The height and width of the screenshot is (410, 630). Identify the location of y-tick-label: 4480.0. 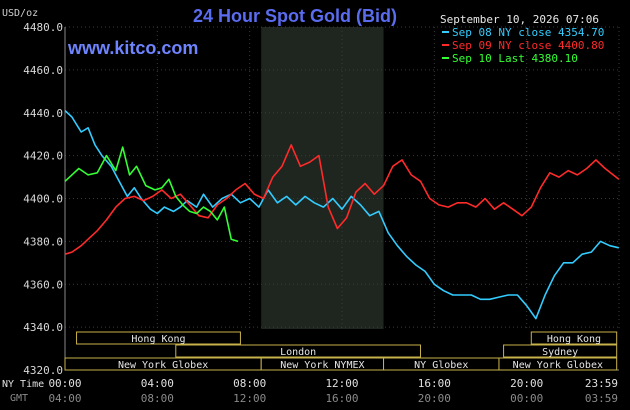
(43, 27).